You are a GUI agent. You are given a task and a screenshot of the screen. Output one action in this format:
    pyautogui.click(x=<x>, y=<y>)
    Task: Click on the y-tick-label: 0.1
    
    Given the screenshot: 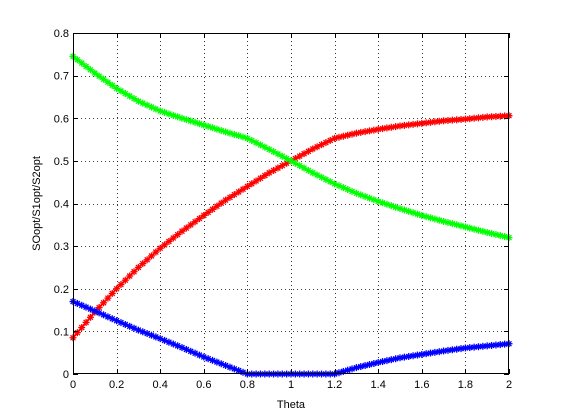 What is the action you would take?
    pyautogui.click(x=61, y=332)
    